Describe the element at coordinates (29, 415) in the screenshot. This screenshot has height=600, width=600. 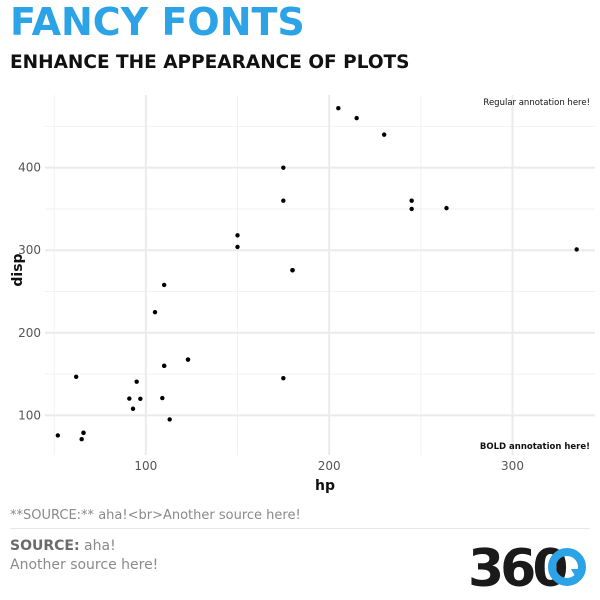
I see `y-tick-label: 100` at that location.